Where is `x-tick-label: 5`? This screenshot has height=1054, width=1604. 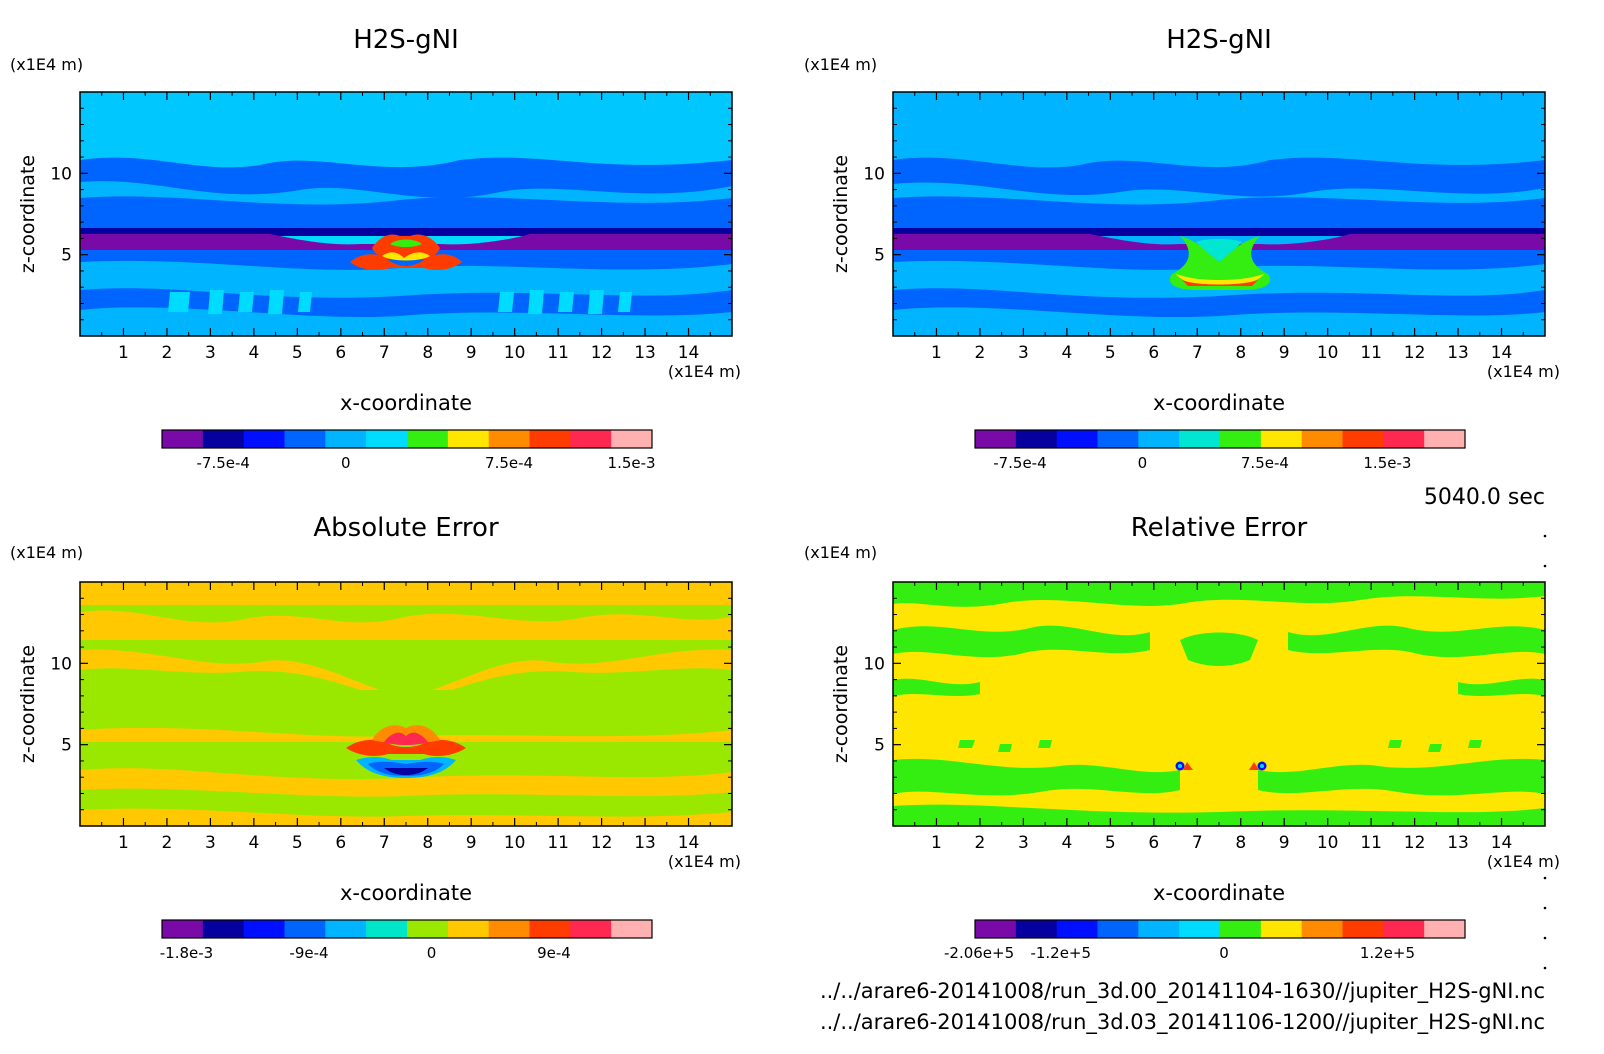
x-tick-label: 5 is located at coordinates (1110, 353).